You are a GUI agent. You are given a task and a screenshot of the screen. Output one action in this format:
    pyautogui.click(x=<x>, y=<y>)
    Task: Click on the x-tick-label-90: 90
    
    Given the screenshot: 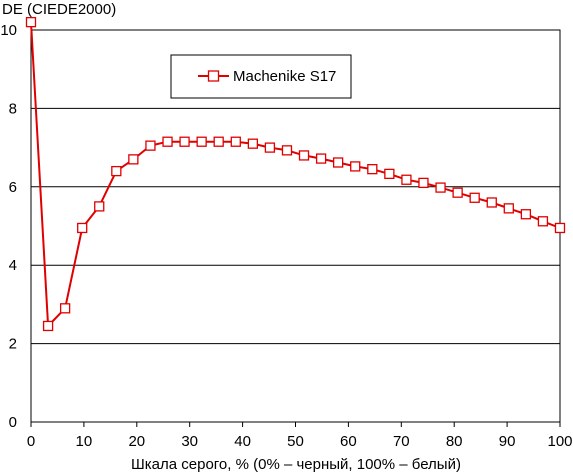 What is the action you would take?
    pyautogui.click(x=507, y=441)
    